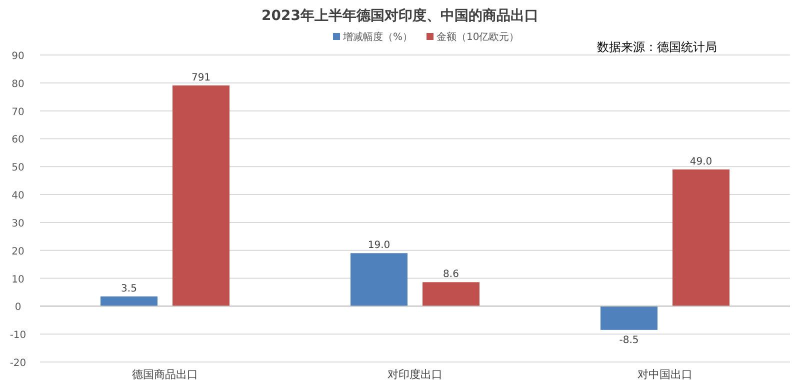  What do you see at coordinates (201, 78) in the screenshot?
I see `annotation: 791` at bounding box center [201, 78].